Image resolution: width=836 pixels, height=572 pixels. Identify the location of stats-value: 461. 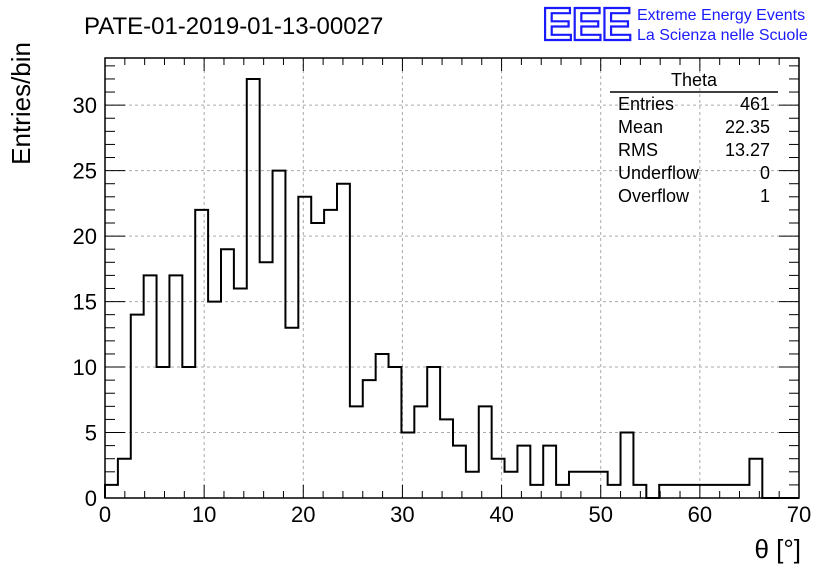
(755, 104).